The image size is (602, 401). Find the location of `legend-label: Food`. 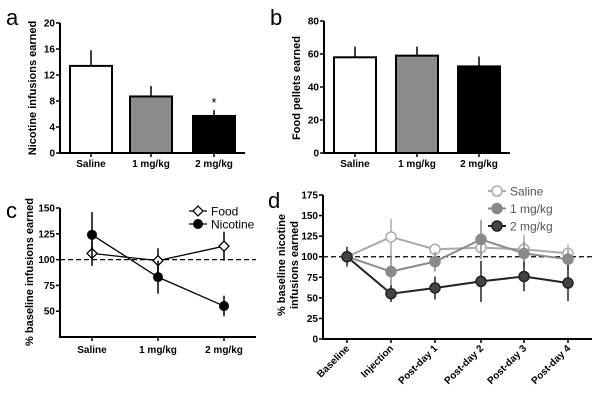

legend-label: Food is located at coordinates (224, 212).